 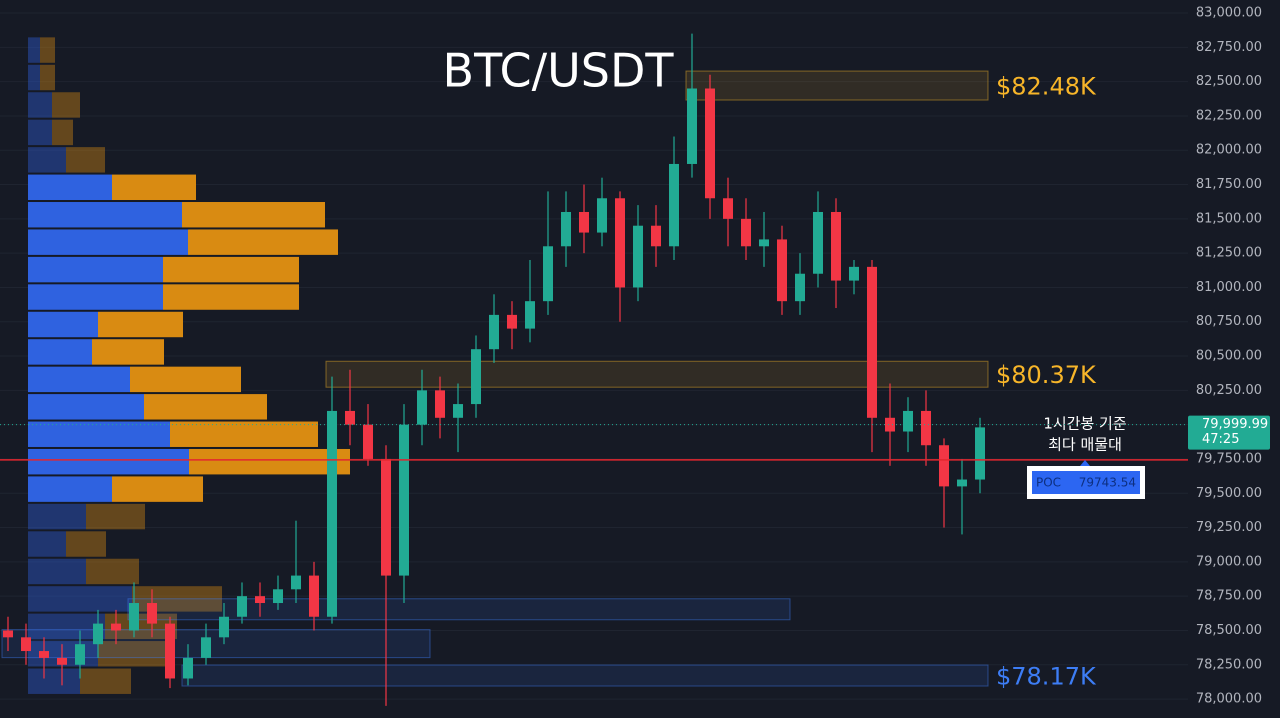 I want to click on y-tick-label: 80,750.00, so click(x=1229, y=321).